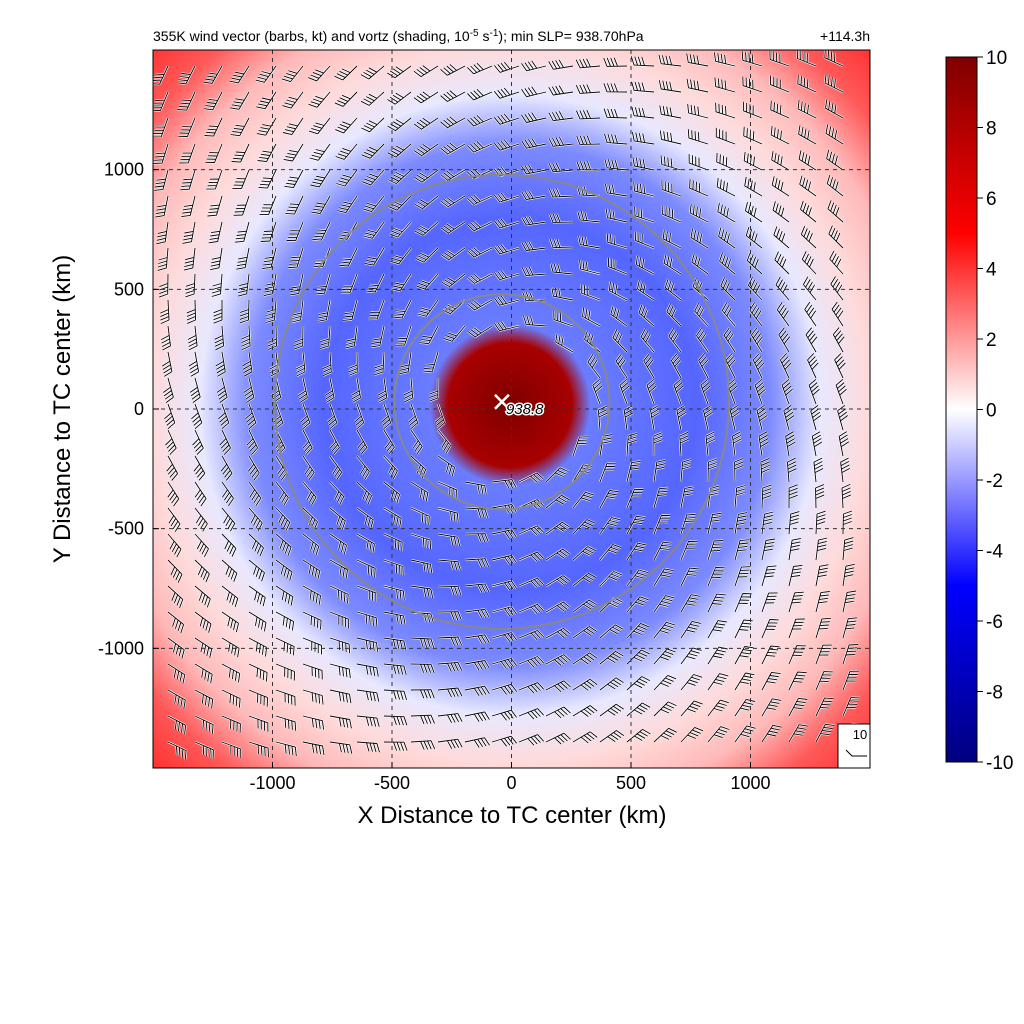 This screenshot has width=1024, height=1024. Describe the element at coordinates (121, 648) in the screenshot. I see `y-tick-label: -1000` at that location.